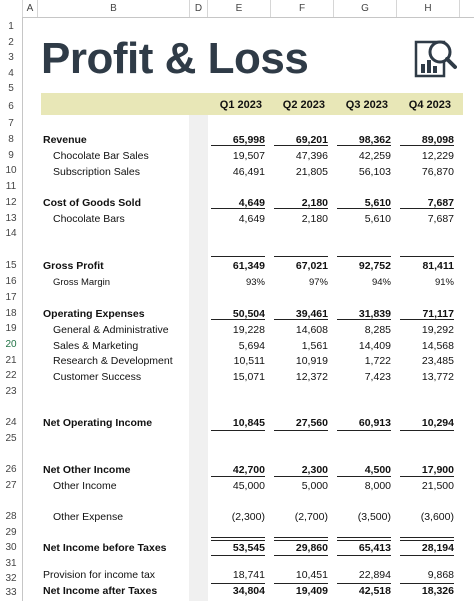  Describe the element at coordinates (11, 422) in the screenshot. I see `row-header: 24` at that location.